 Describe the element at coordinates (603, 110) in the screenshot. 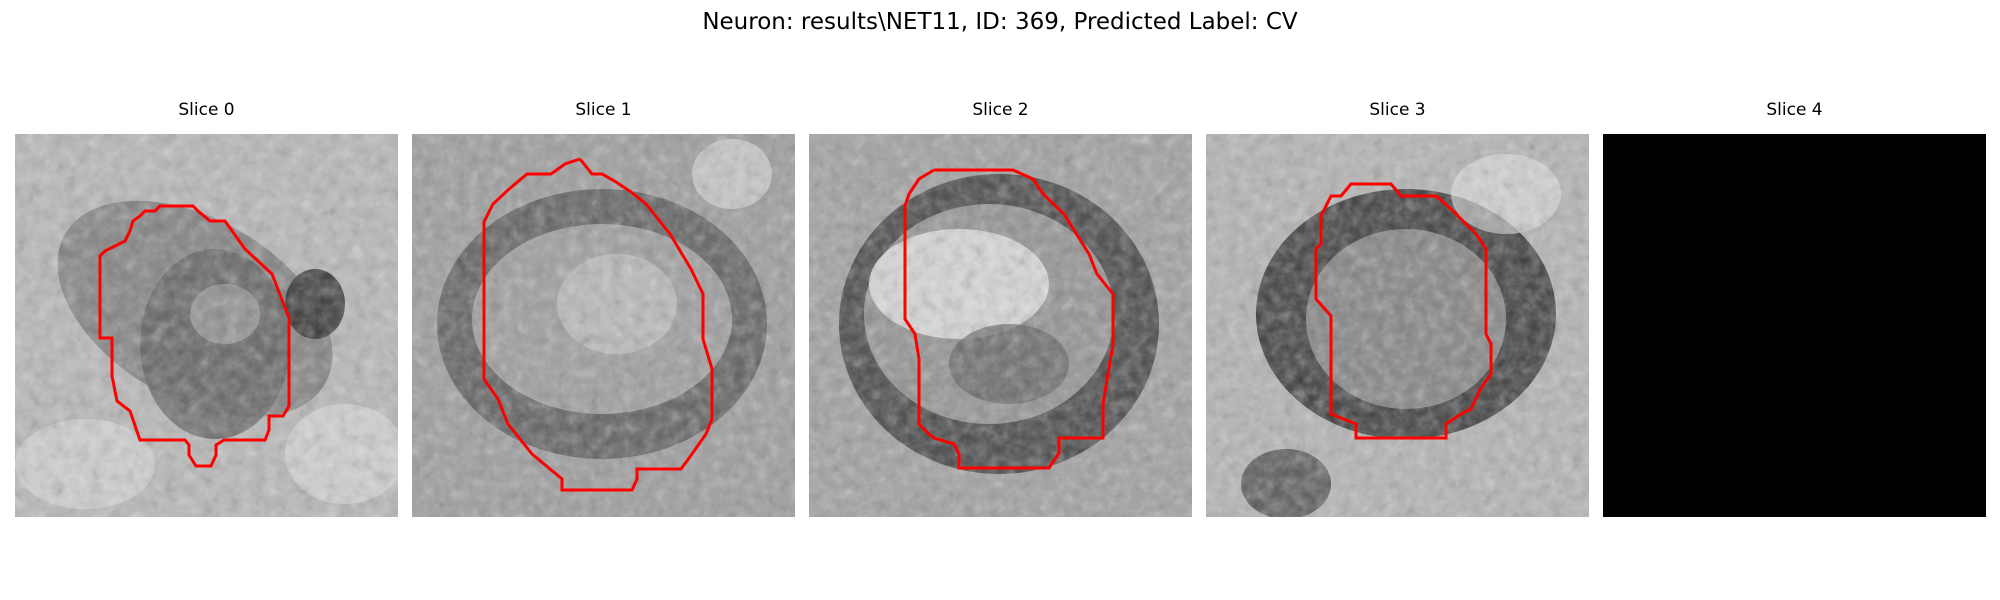

I see `slice-title-1: Slice 1` at that location.